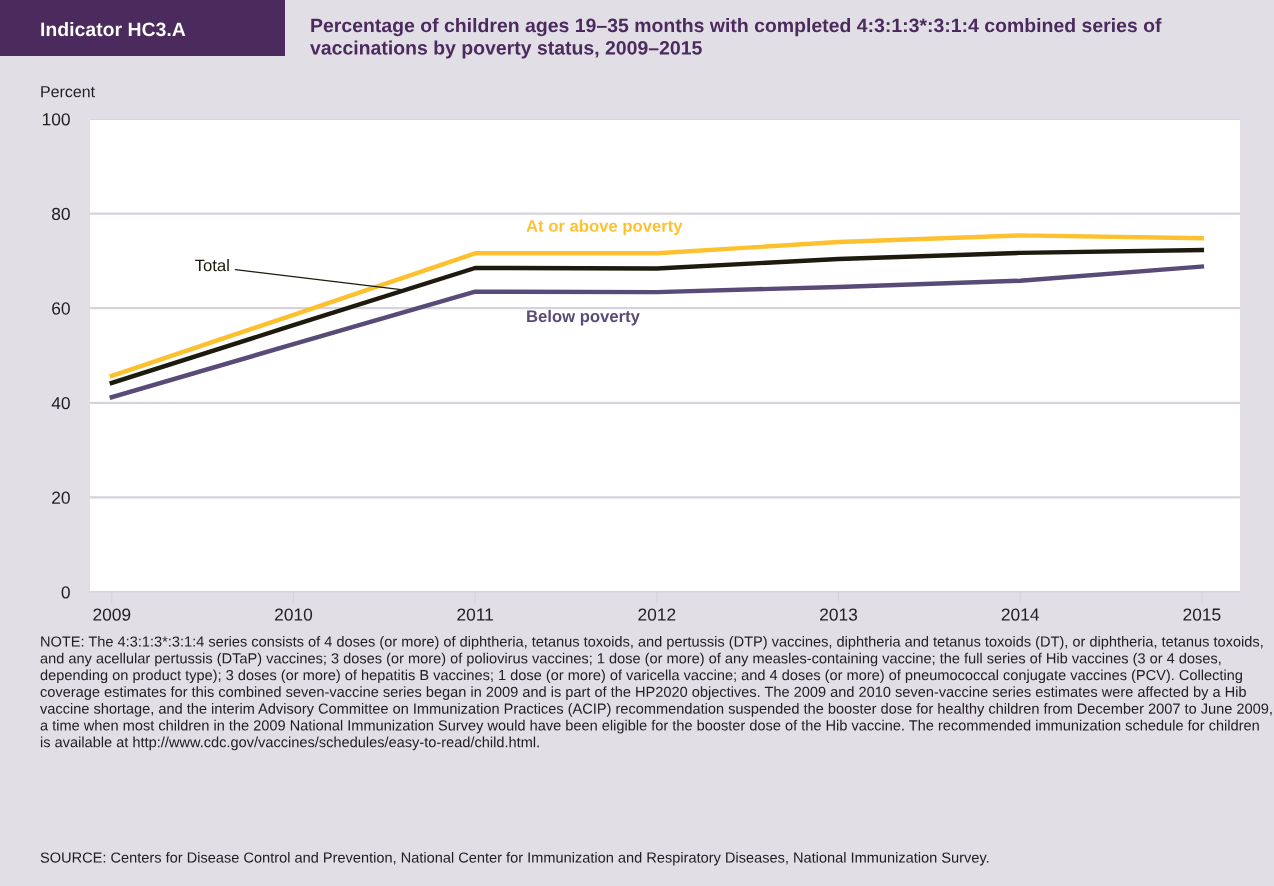 The image size is (1274, 886). Describe the element at coordinates (1020, 614) in the screenshot. I see `x-tick-label: 2014` at that location.